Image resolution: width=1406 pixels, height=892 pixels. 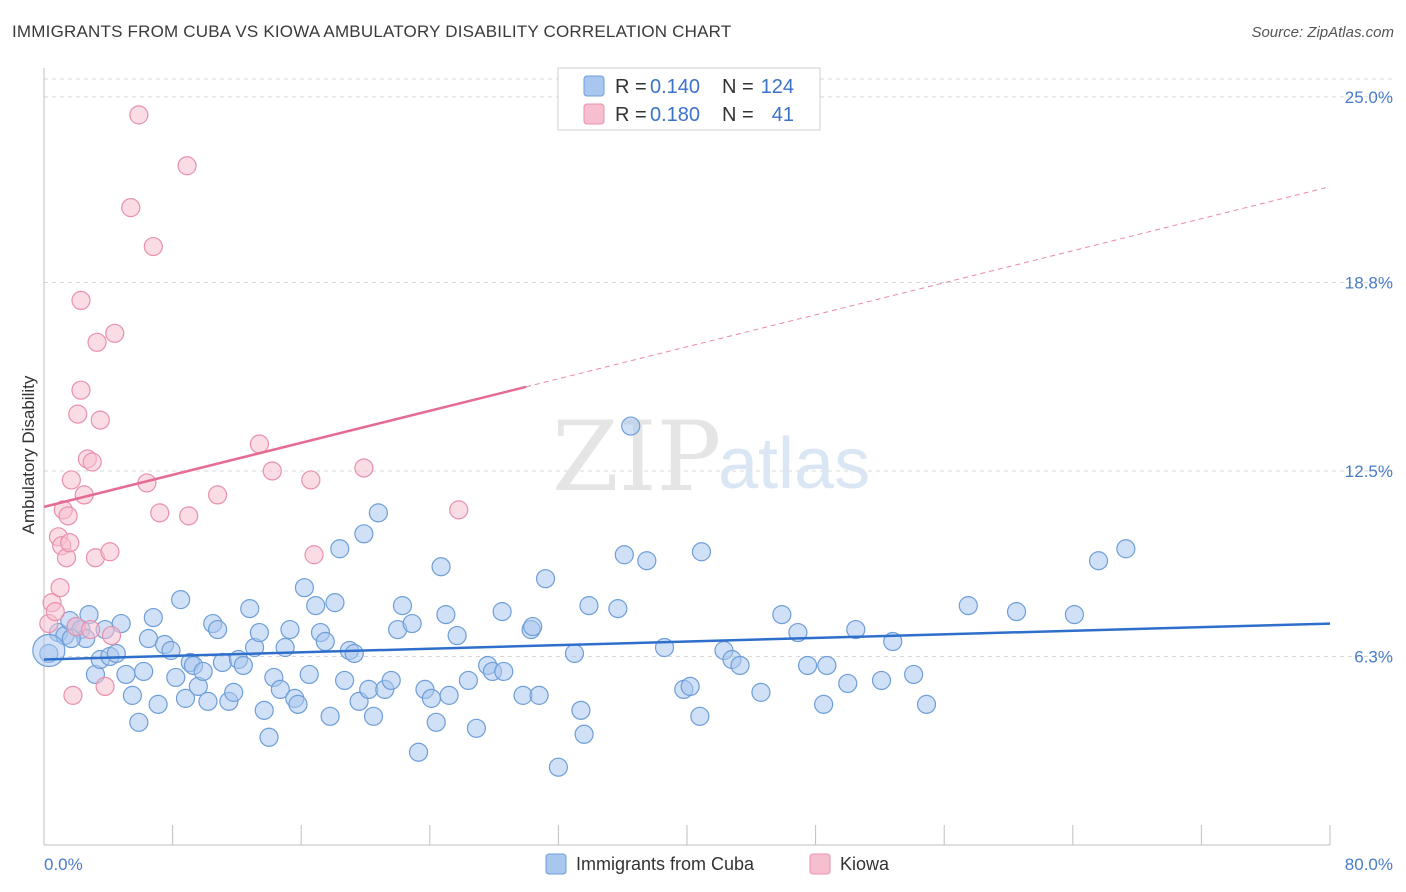 I want to click on correlation-legend: R = 0.140 N = 124 R = 0.180 N = 41, so click(x=689, y=99).